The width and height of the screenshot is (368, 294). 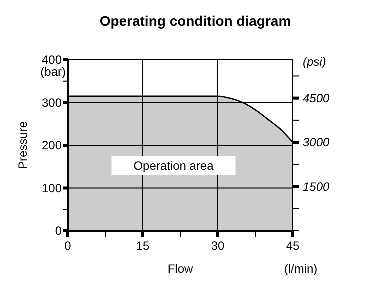 What do you see at coordinates (174, 166) in the screenshot?
I see `annotation: Operation area` at bounding box center [174, 166].